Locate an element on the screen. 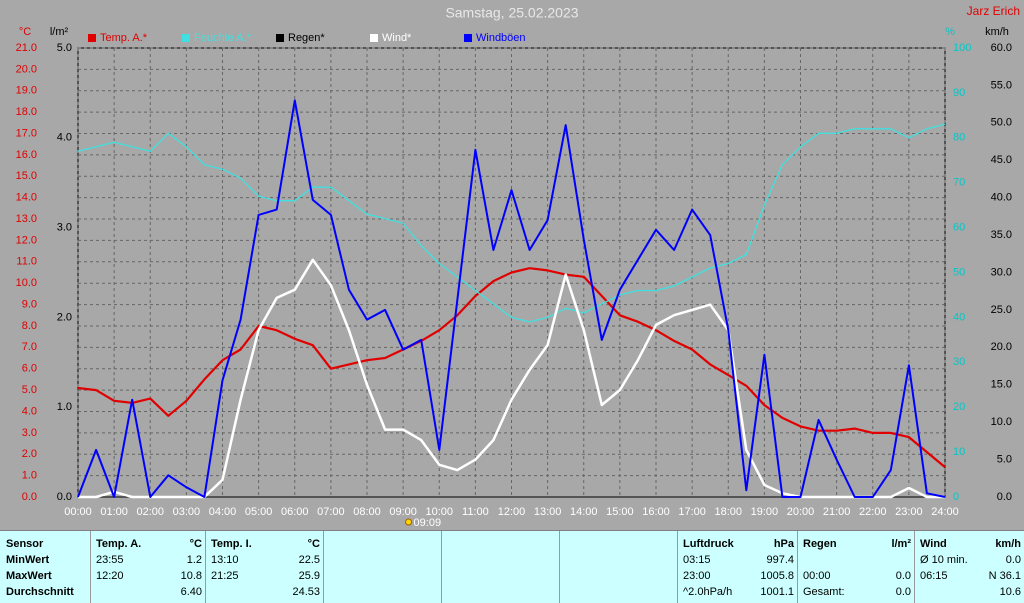 This screenshot has height=603, width=1024. y-tick-label: 30 is located at coordinates (959, 362).